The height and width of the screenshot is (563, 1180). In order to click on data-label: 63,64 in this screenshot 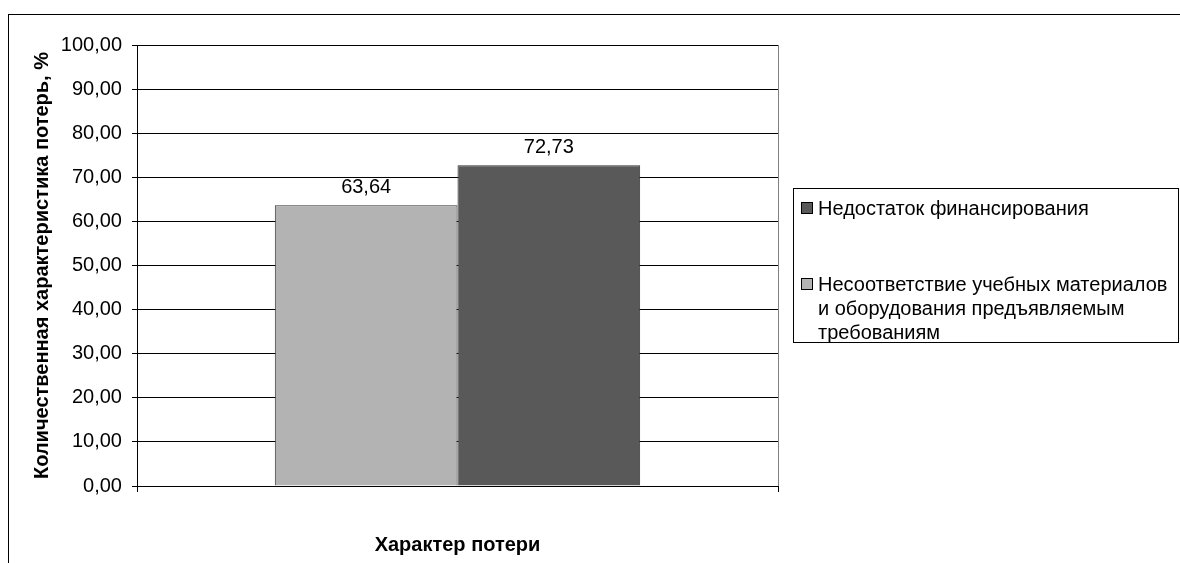, I will do `click(366, 185)`.